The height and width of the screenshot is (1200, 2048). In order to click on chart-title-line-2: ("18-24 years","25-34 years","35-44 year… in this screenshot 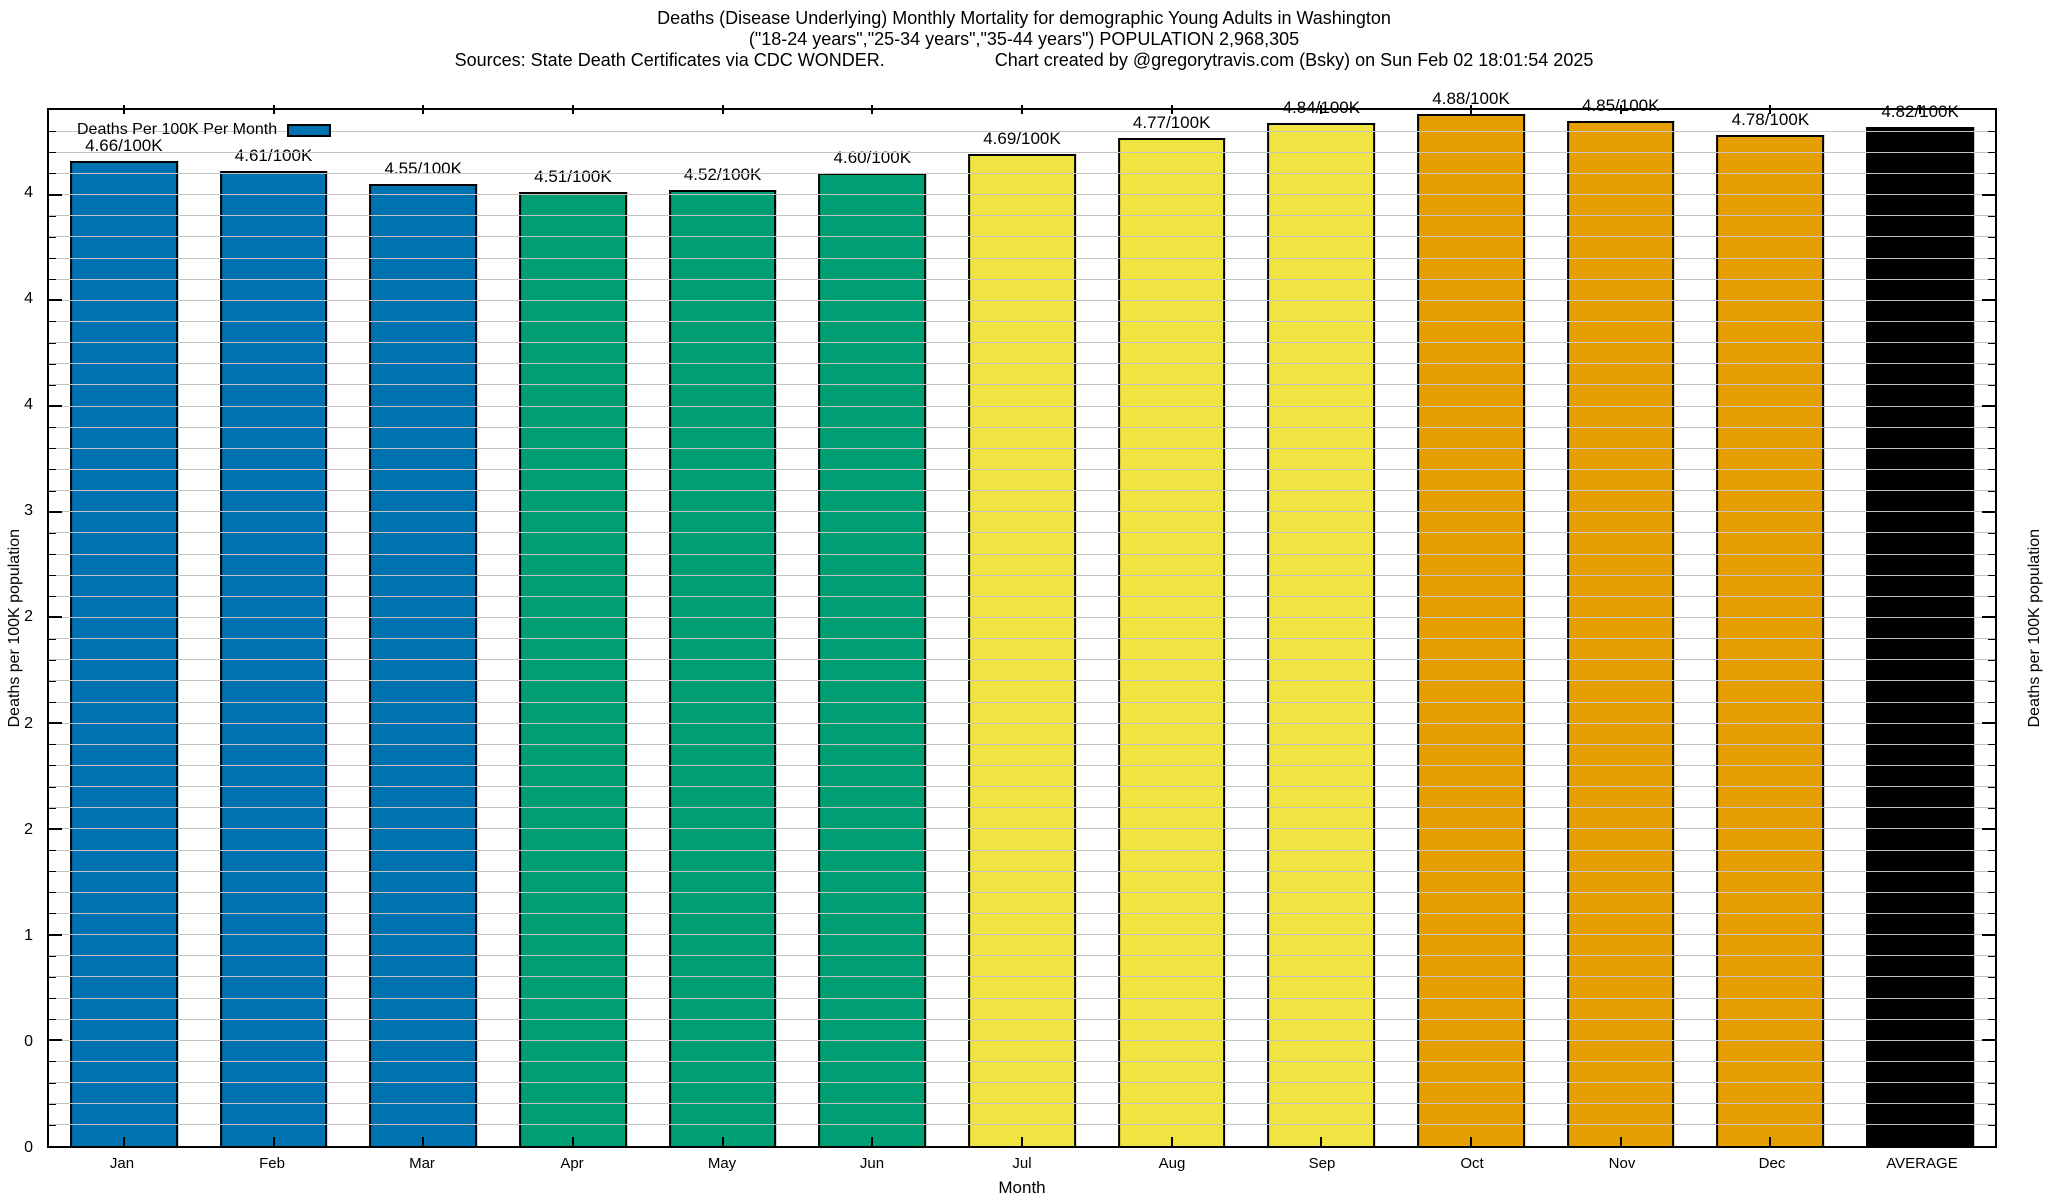, I will do `click(1024, 39)`.